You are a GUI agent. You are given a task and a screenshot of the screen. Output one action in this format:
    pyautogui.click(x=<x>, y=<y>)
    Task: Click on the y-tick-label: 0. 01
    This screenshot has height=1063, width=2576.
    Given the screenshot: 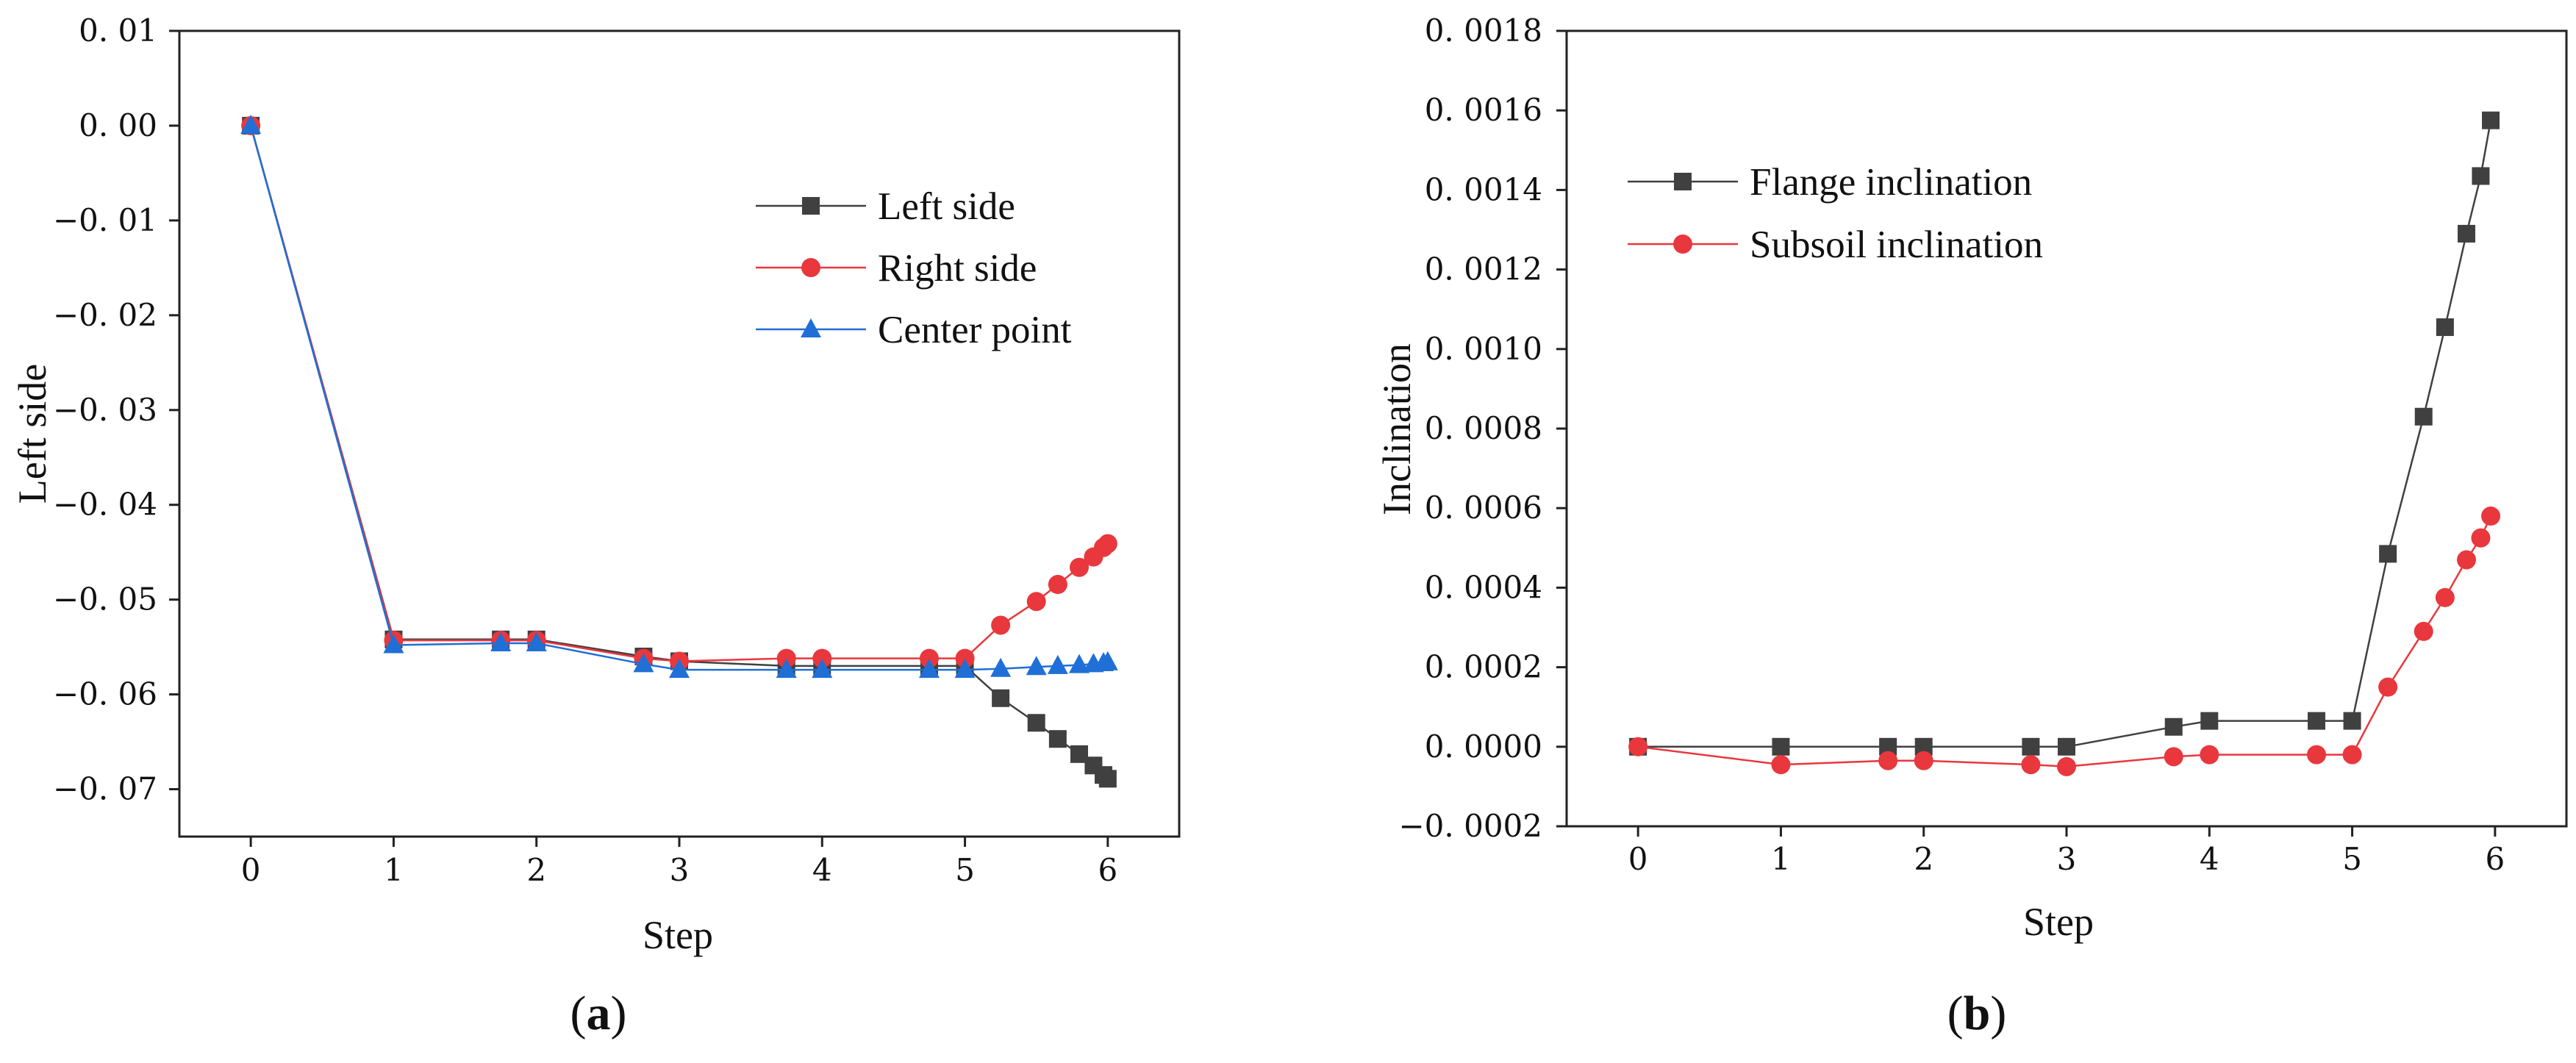 What is the action you would take?
    pyautogui.click(x=118, y=30)
    